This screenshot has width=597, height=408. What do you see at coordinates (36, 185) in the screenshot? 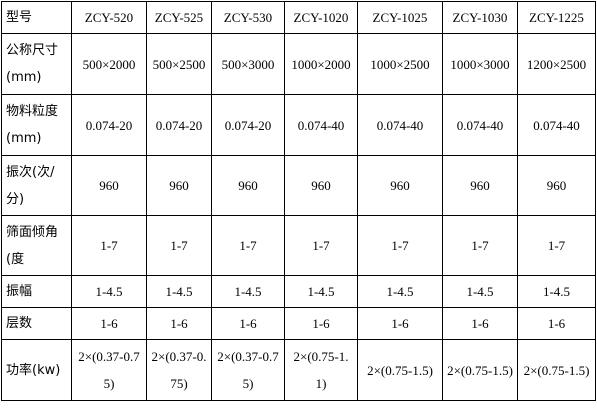
I see `row-label: 振次(次/分)` at bounding box center [36, 185].